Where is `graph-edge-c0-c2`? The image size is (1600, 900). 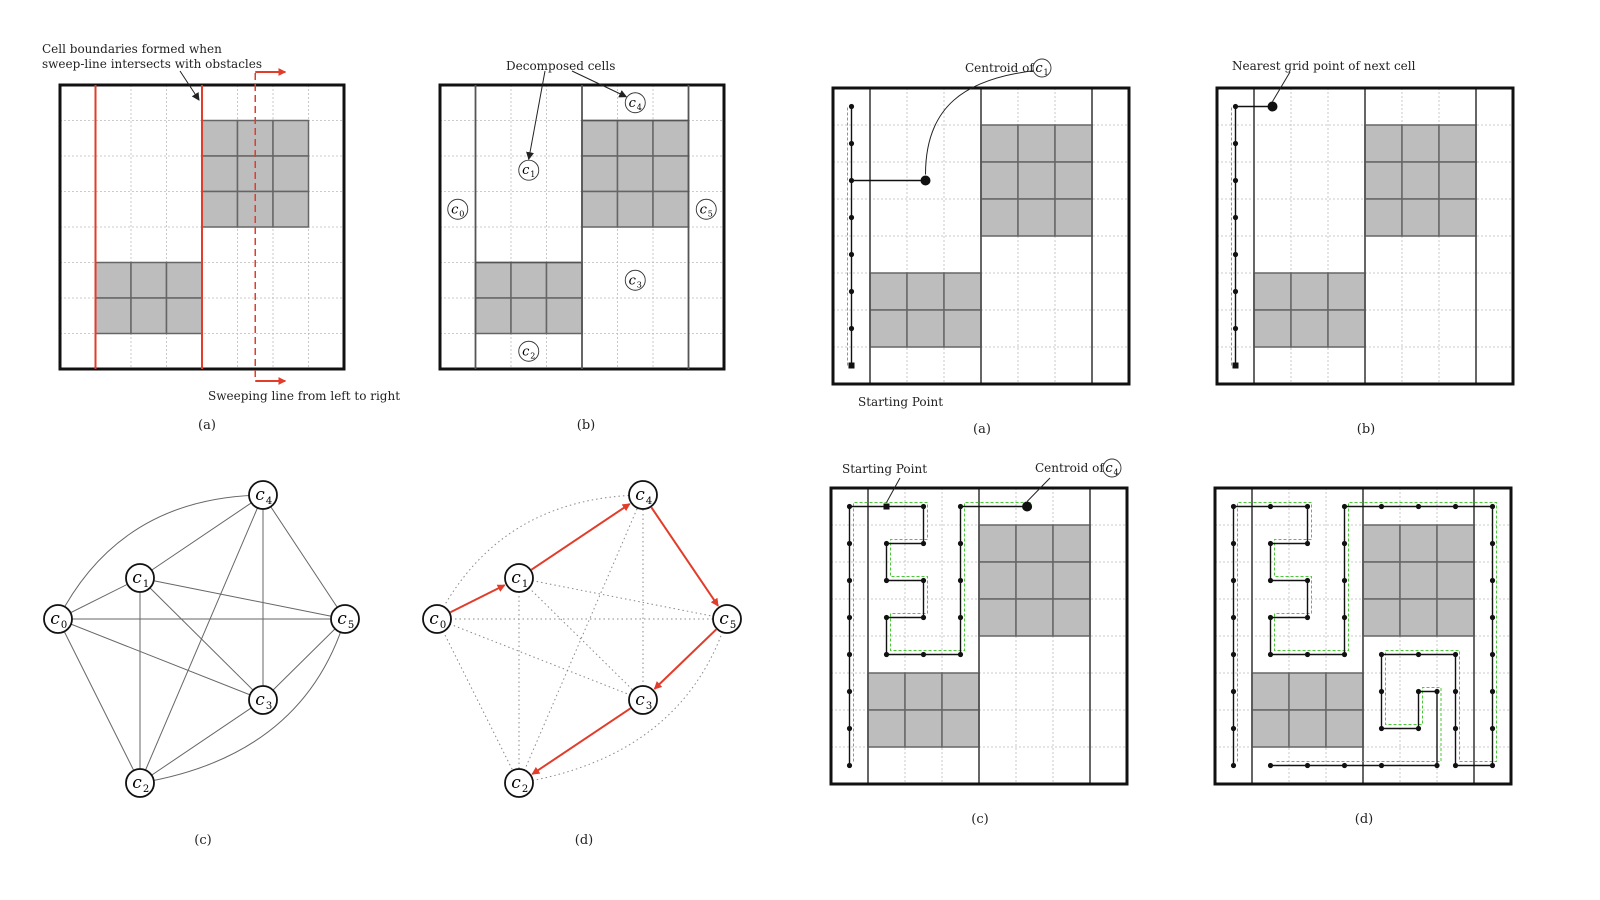 graph-edge-c0-c2 is located at coordinates (99, 701).